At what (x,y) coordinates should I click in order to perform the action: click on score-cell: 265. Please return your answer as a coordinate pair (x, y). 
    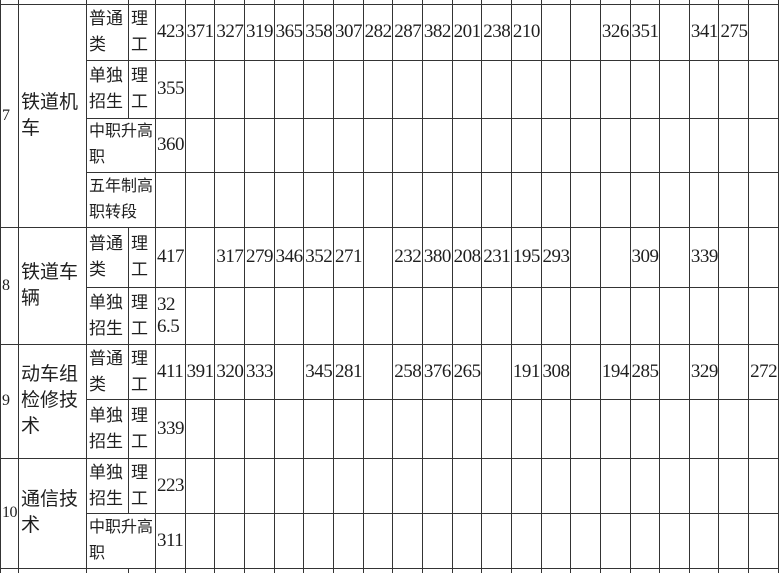
    Looking at the image, I should click on (467, 371).